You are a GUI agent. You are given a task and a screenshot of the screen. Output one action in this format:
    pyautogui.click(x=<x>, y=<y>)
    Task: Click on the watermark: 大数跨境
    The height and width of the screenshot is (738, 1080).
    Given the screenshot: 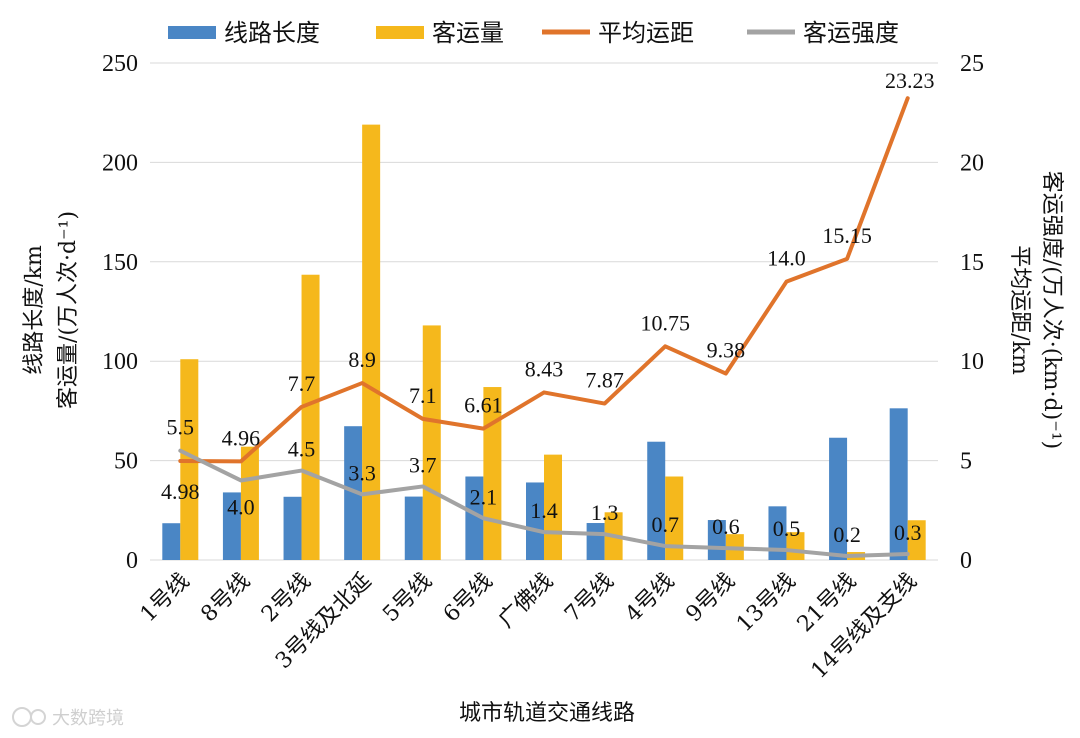 What is the action you would take?
    pyautogui.click(x=68, y=718)
    